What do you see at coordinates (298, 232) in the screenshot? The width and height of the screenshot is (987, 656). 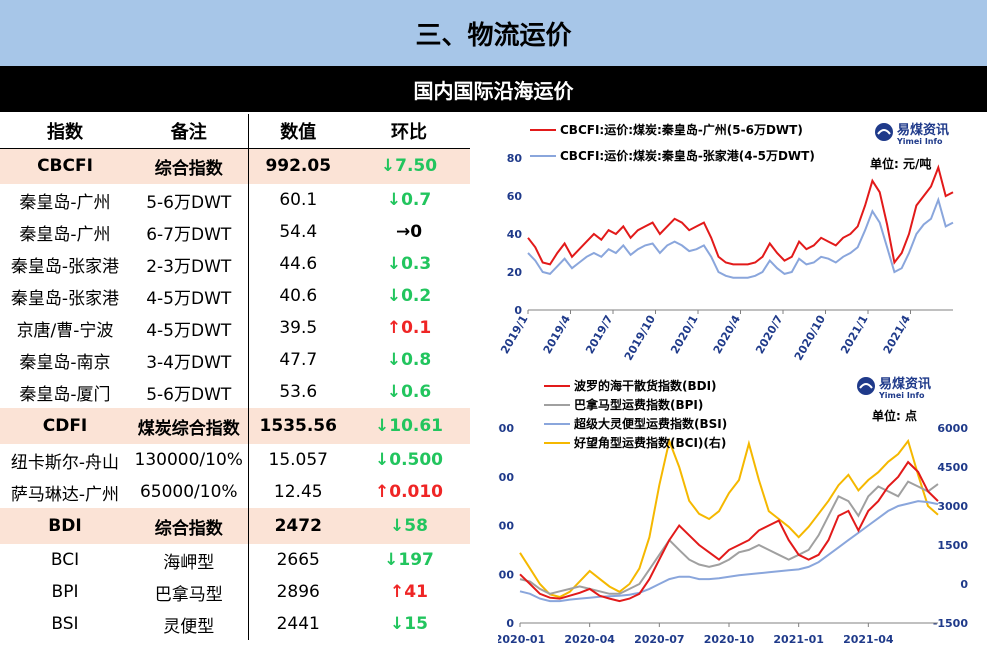 I see `value-cell: 54.4` at bounding box center [298, 232].